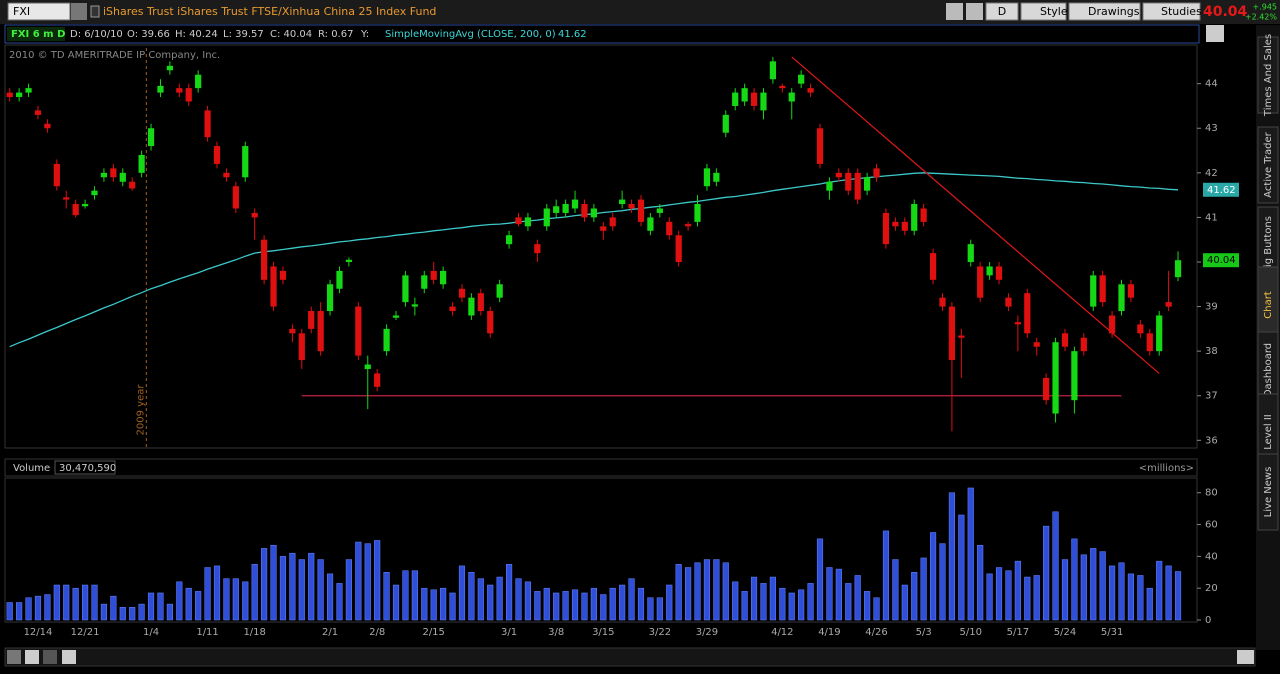 The width and height of the screenshot is (1280, 674). I want to click on zoom-out, so click(14, 657).